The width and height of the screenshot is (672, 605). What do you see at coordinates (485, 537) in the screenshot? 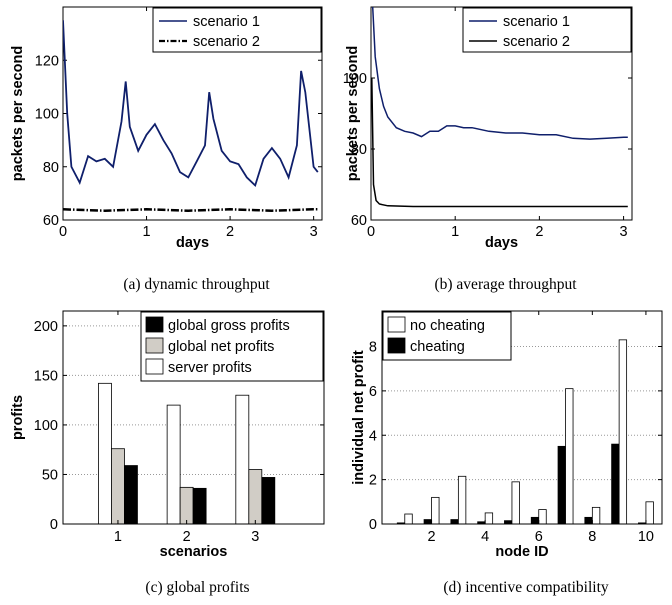
I see `x-tick-label: 4` at bounding box center [485, 537].